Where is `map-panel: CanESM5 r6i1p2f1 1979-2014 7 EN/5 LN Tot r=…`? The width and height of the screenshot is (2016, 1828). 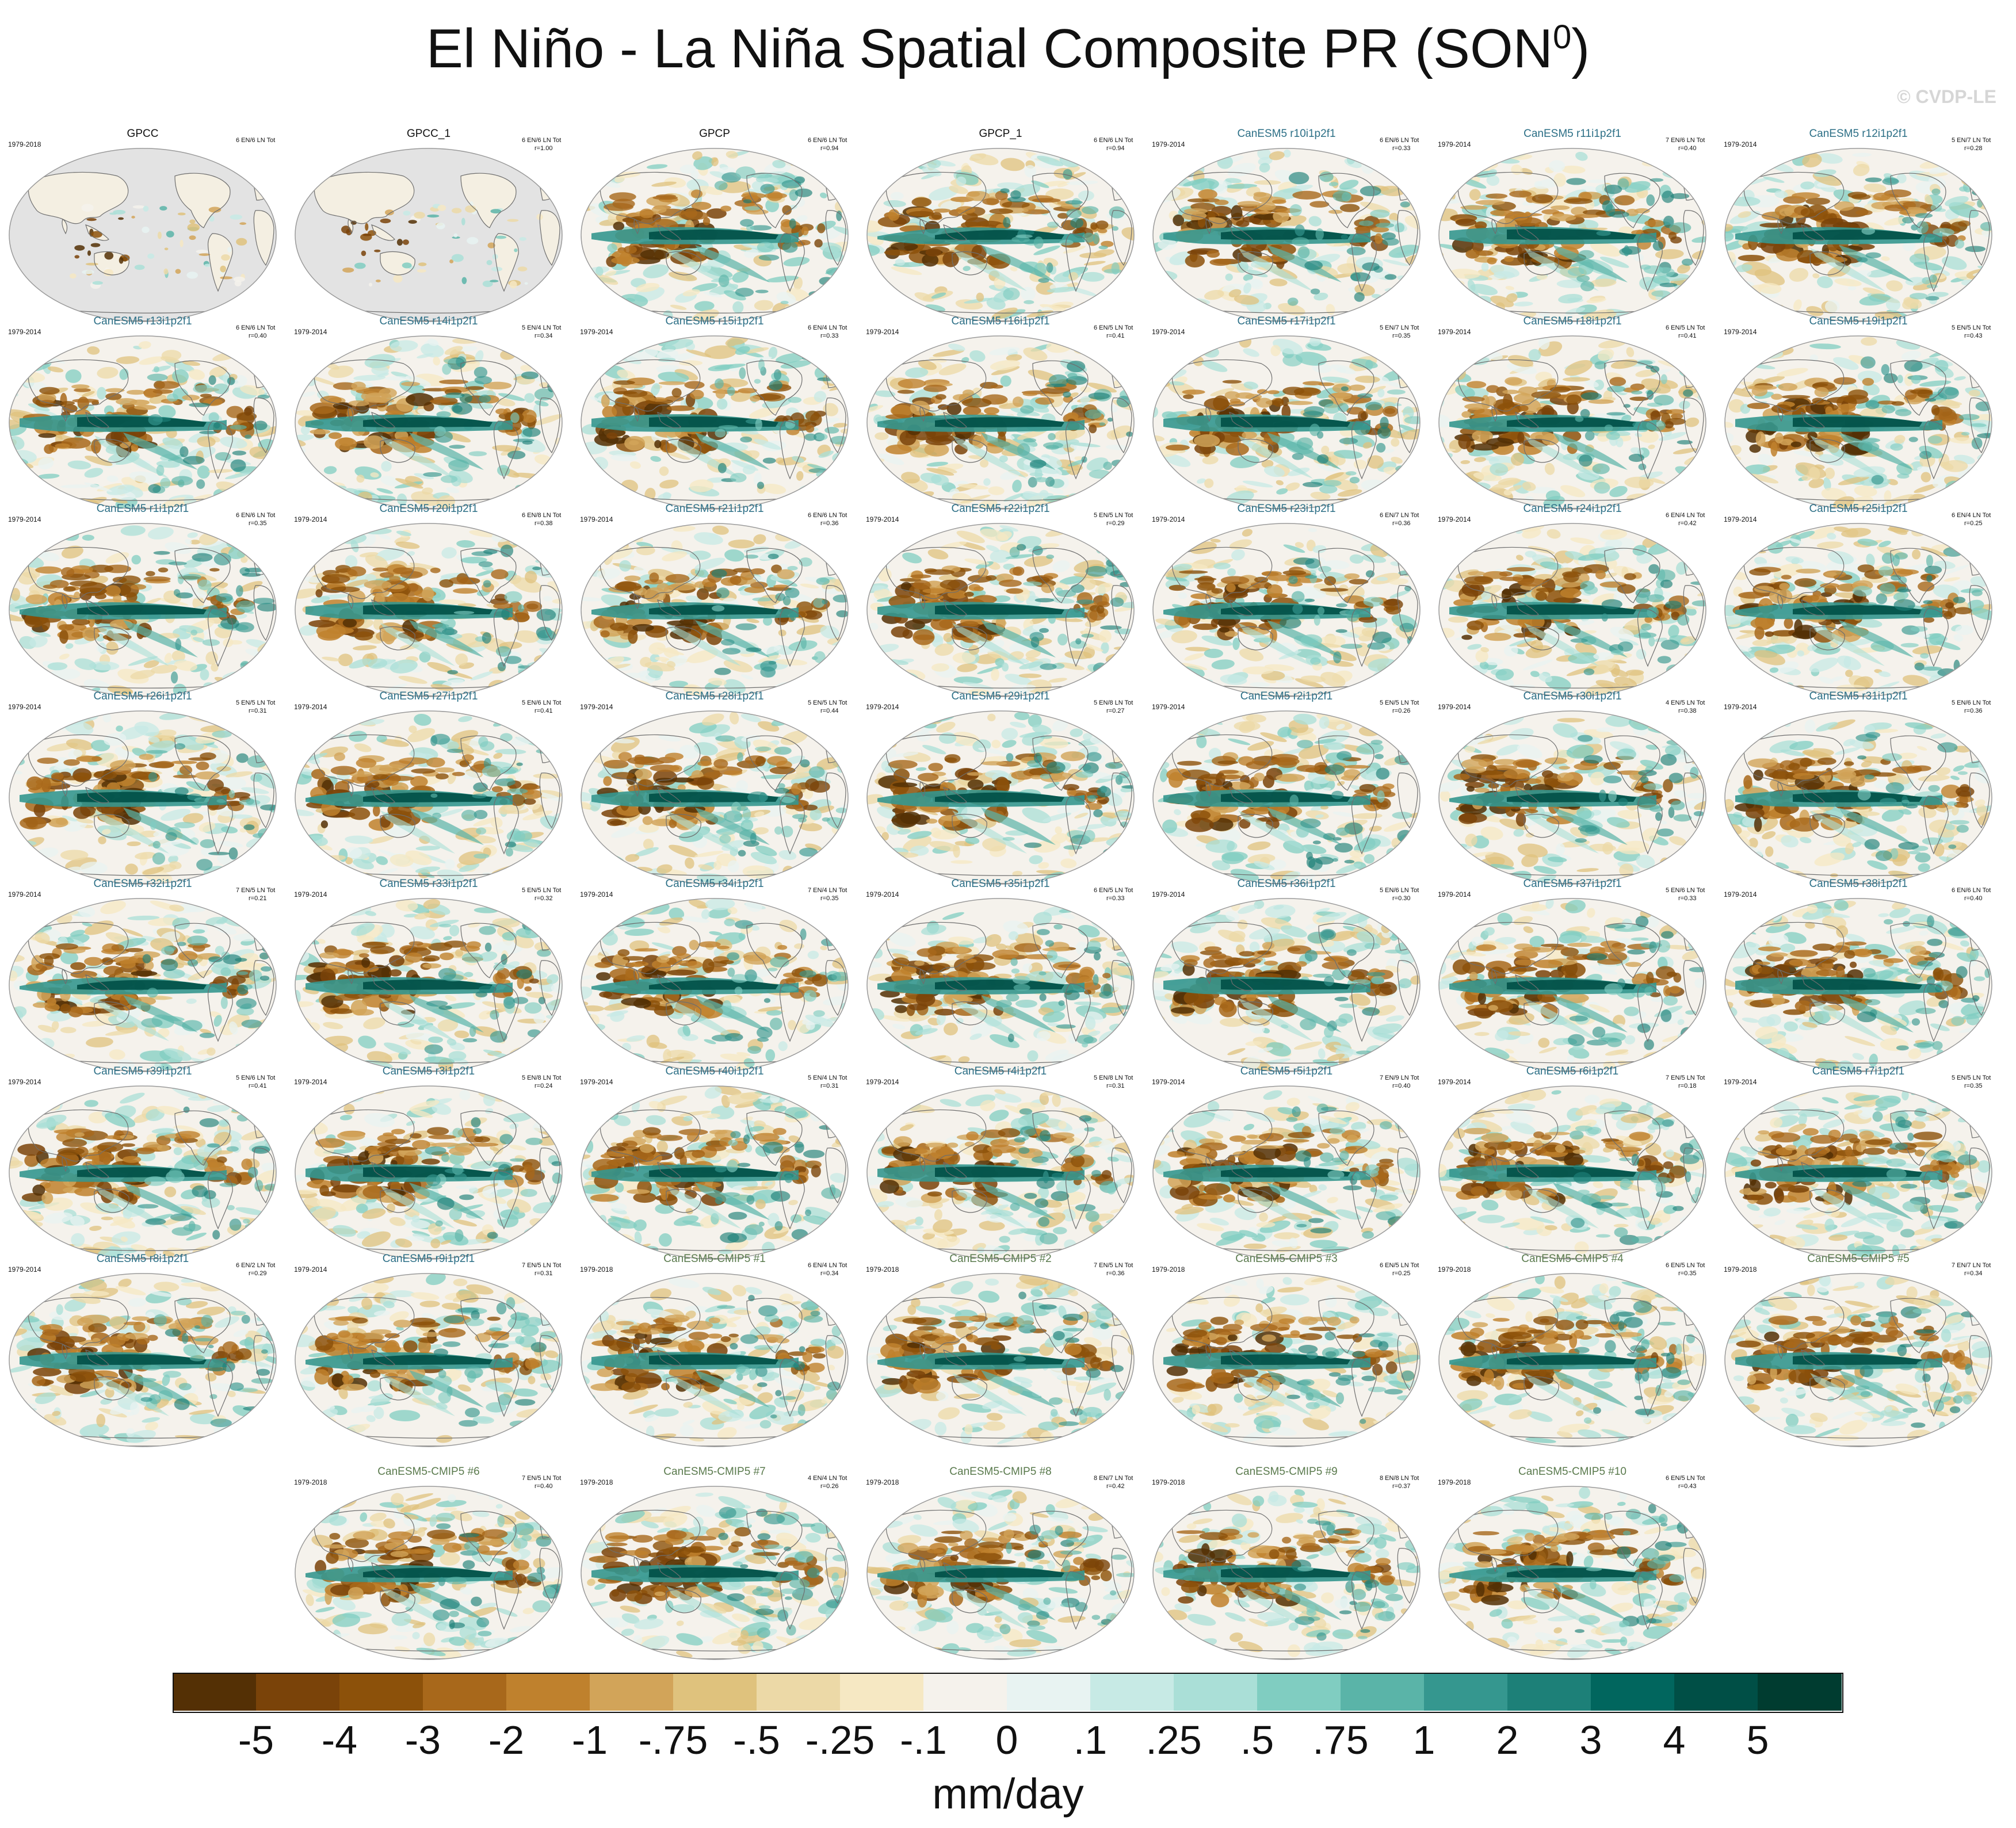
map-panel: CanESM5 r6i1p2f1 1979-2014 7 EN/5 LN Tot r=… is located at coordinates (1572, 1166).